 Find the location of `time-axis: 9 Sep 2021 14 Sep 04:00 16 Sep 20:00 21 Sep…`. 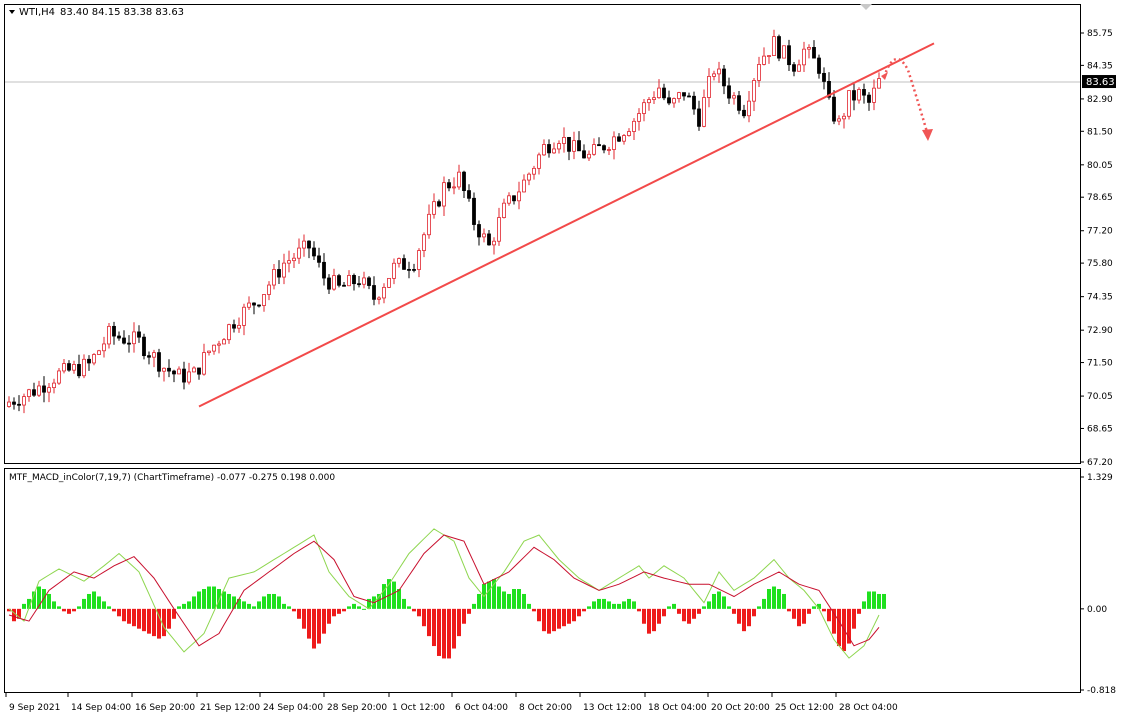

time-axis: 9 Sep 2021 14 Sep 04:00 16 Sep 20:00 21 Sep… is located at coordinates (451, 703).